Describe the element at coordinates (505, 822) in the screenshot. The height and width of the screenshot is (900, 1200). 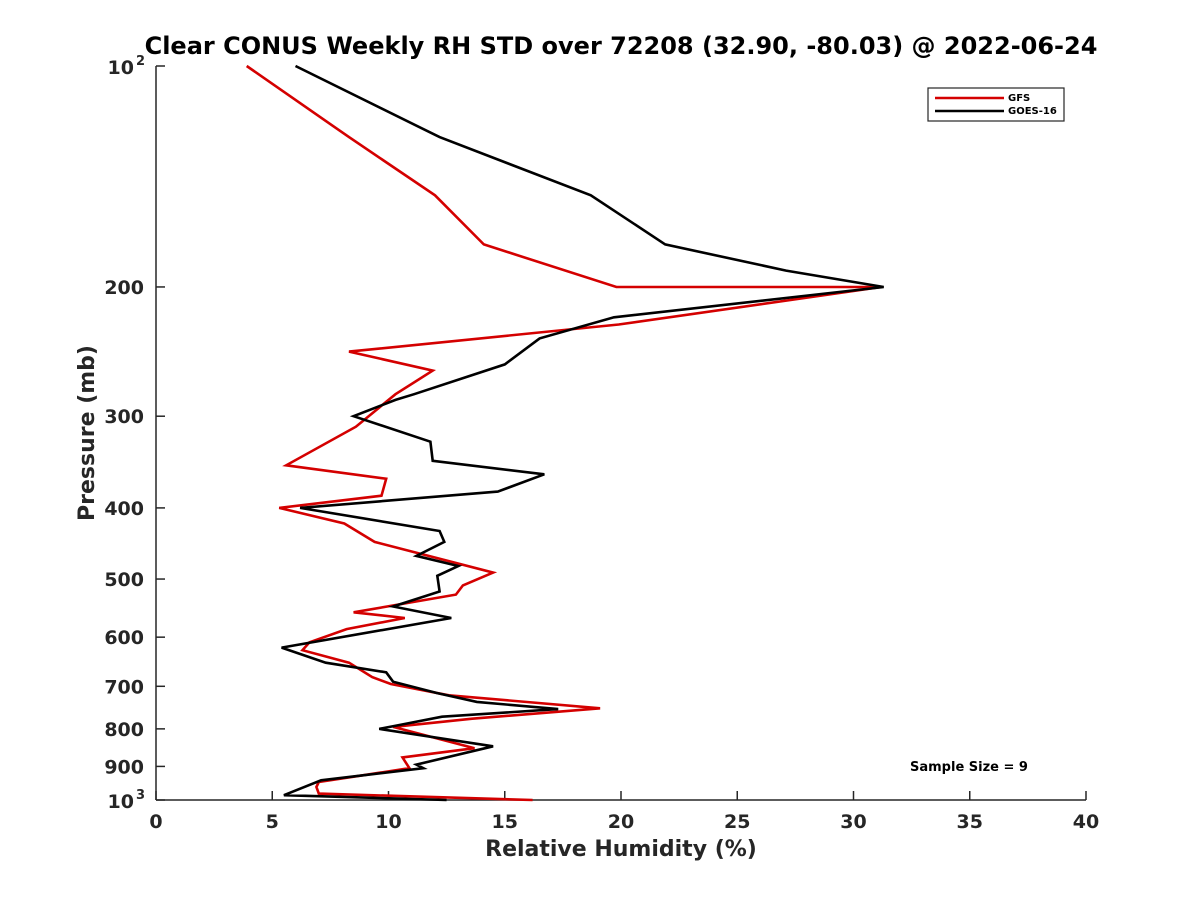
I see `x-tick-label: 15` at that location.